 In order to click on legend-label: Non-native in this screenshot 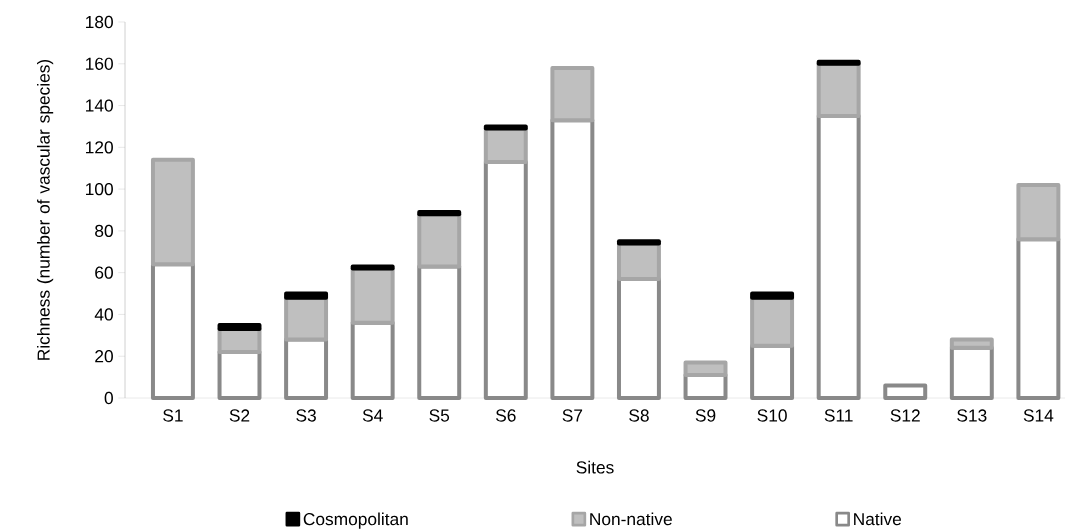, I will do `click(631, 519)`.